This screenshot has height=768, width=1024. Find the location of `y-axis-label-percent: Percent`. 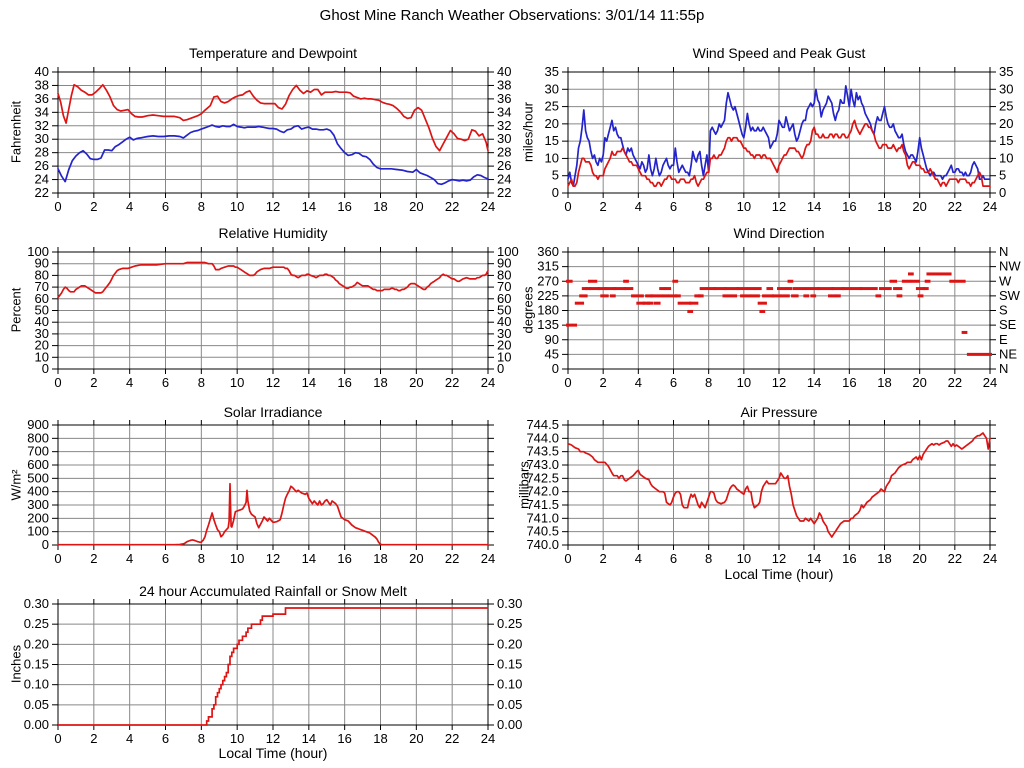

y-axis-label-percent: Percent is located at coordinates (16, 310).